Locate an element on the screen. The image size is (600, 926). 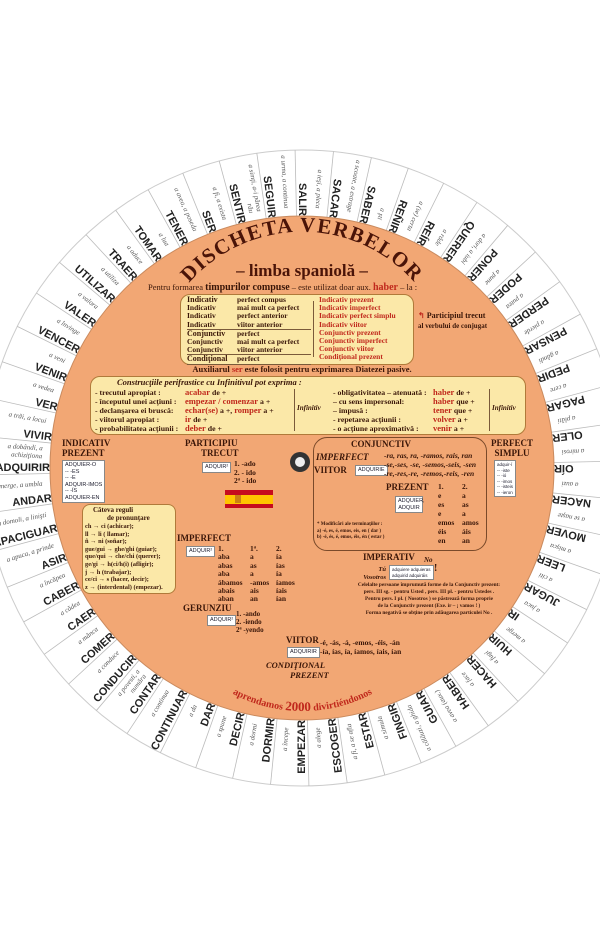
verb-label: SALIR is located at coordinates (302, 183).